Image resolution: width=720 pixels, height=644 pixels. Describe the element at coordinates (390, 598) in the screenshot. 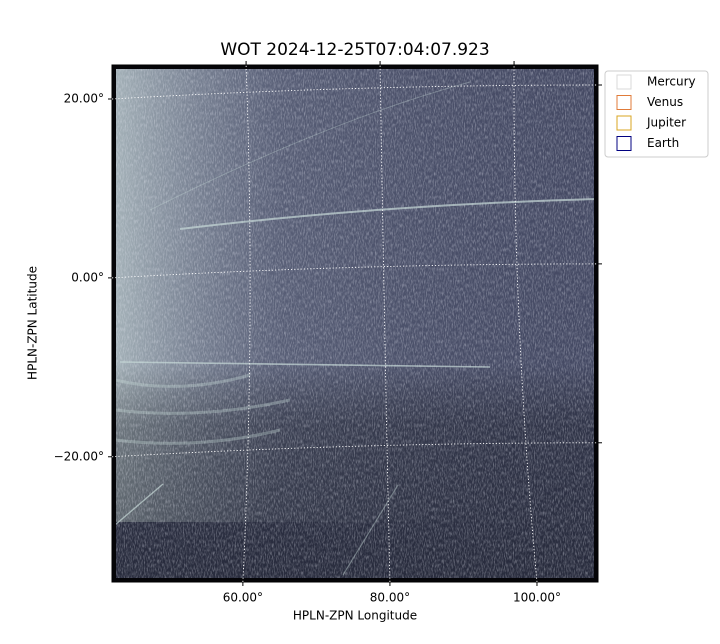

I see `x-tick-label: 80.00°` at that location.